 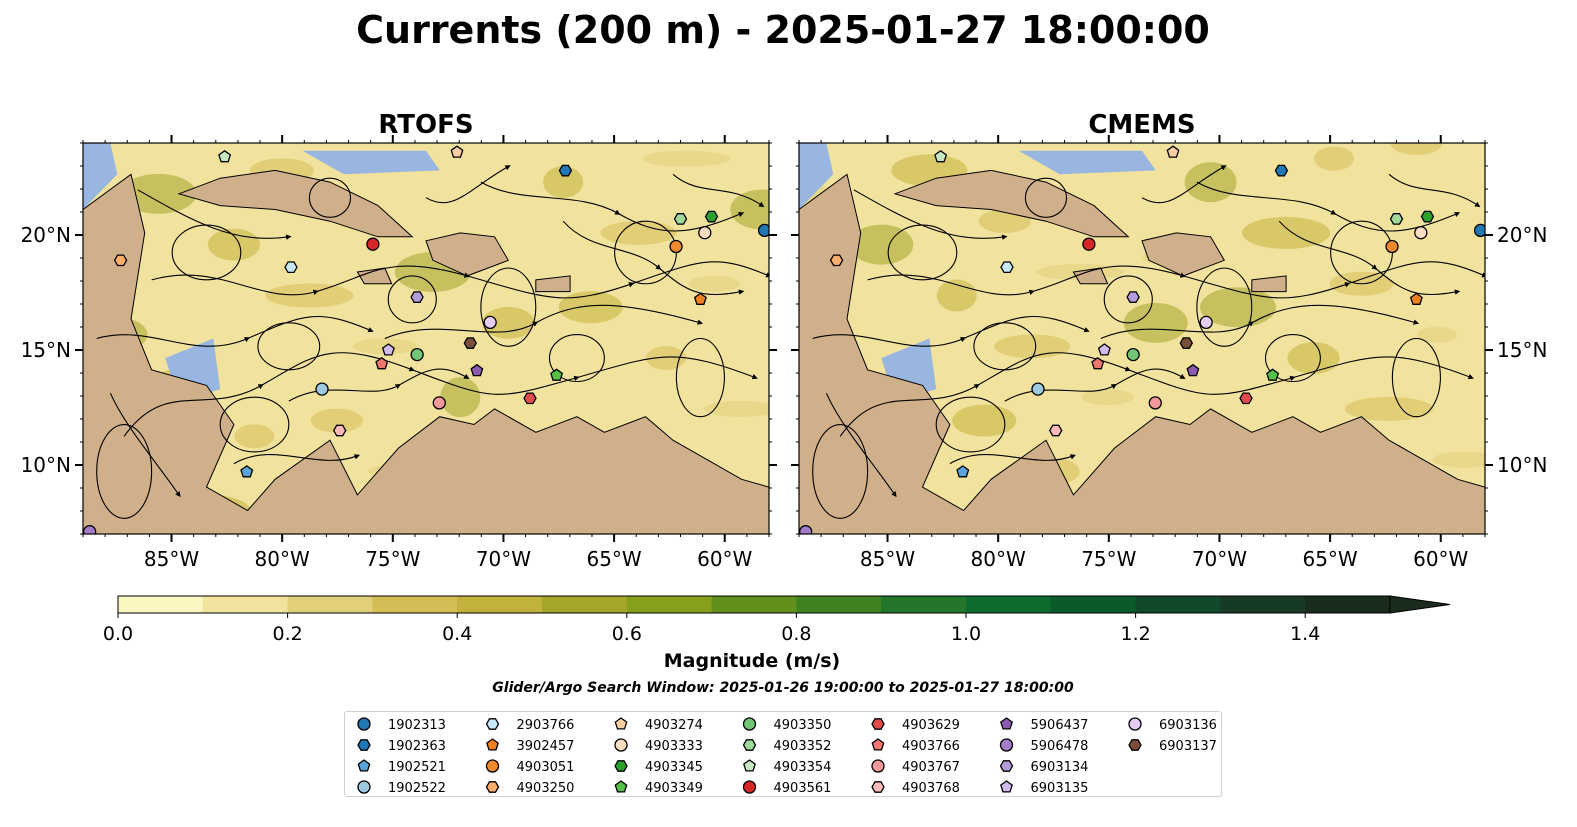 What do you see at coordinates (282, 559) in the screenshot?
I see `lon-tick-label: 80°W` at bounding box center [282, 559].